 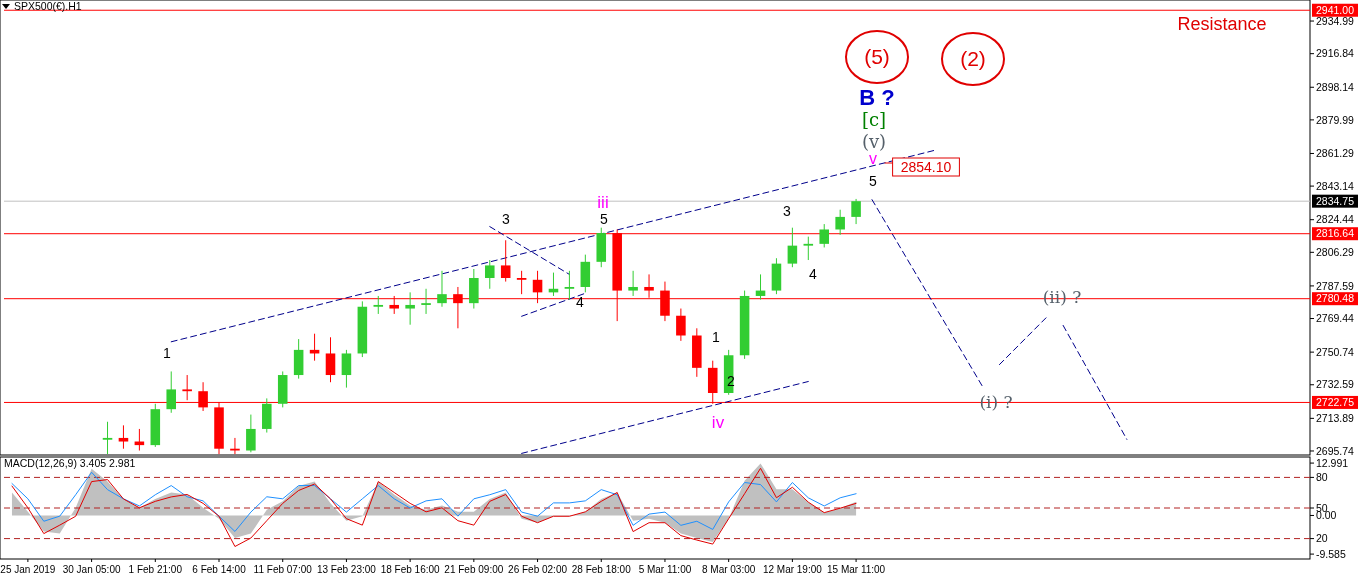 I want to click on x-tick-label: 12 Mar 19:00, so click(x=792, y=569).